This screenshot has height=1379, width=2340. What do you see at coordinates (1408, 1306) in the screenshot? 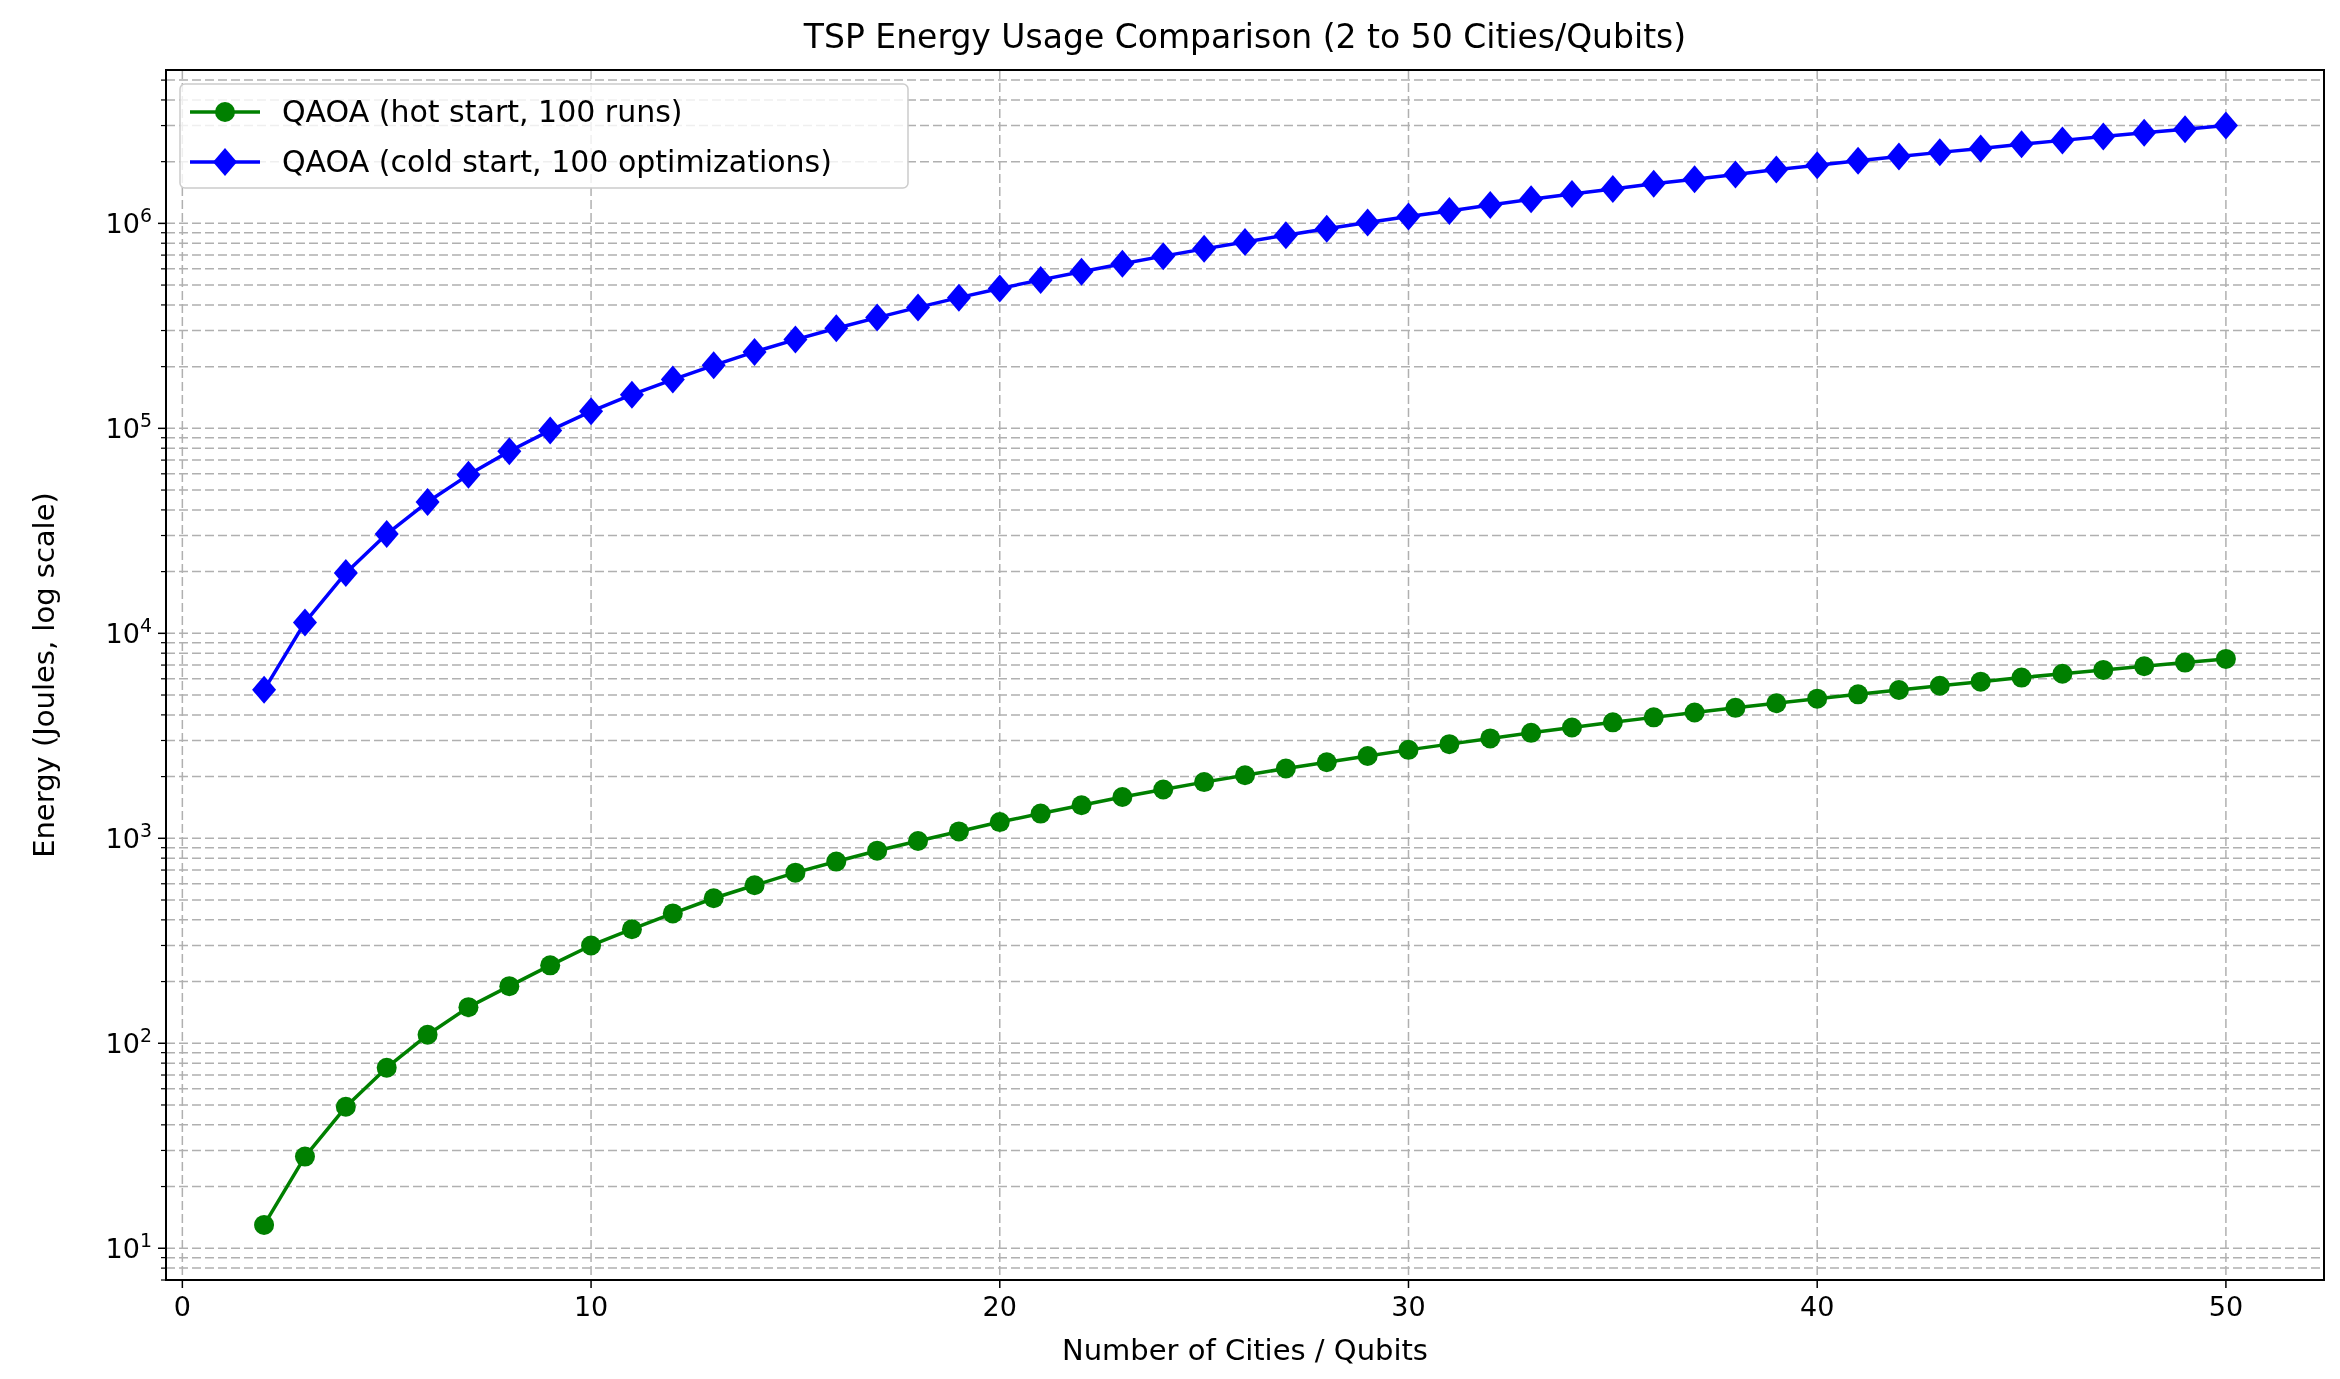
I see `x-tick-label: 30` at bounding box center [1408, 1306].